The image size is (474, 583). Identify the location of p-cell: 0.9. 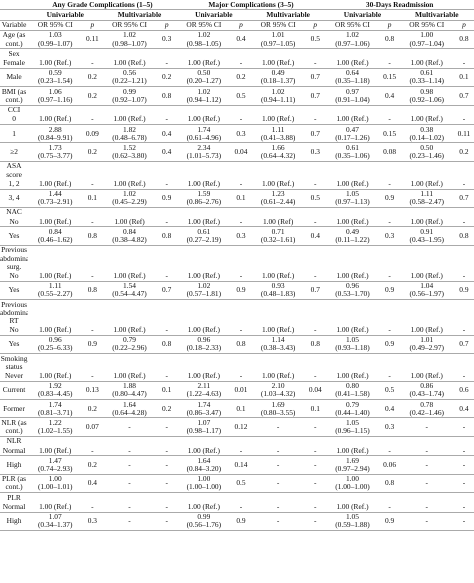
(389, 522).